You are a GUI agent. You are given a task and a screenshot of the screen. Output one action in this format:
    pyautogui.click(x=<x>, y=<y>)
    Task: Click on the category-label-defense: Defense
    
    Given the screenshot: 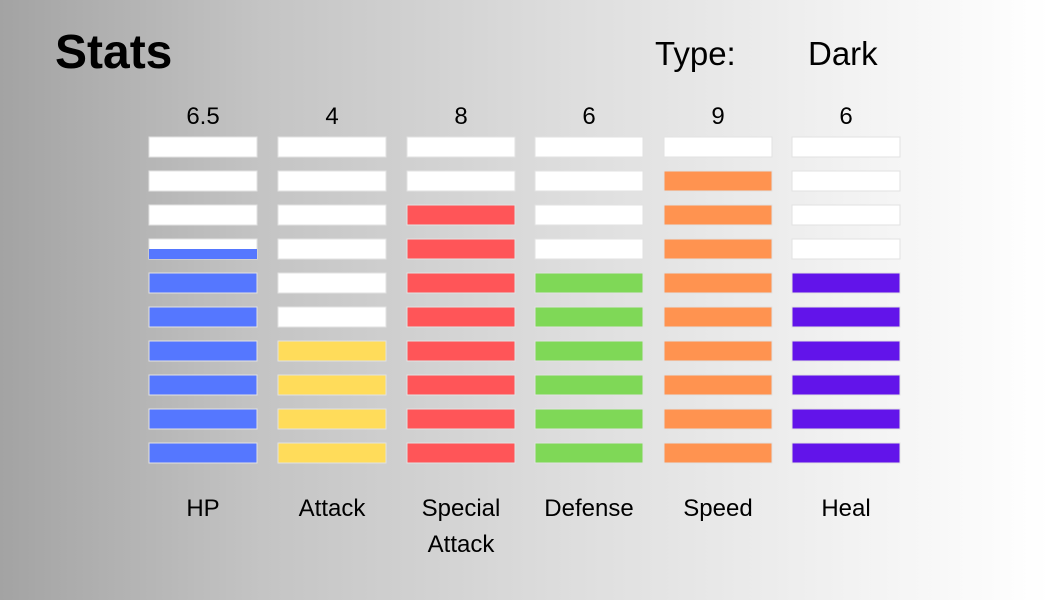 What is the action you would take?
    pyautogui.click(x=588, y=508)
    